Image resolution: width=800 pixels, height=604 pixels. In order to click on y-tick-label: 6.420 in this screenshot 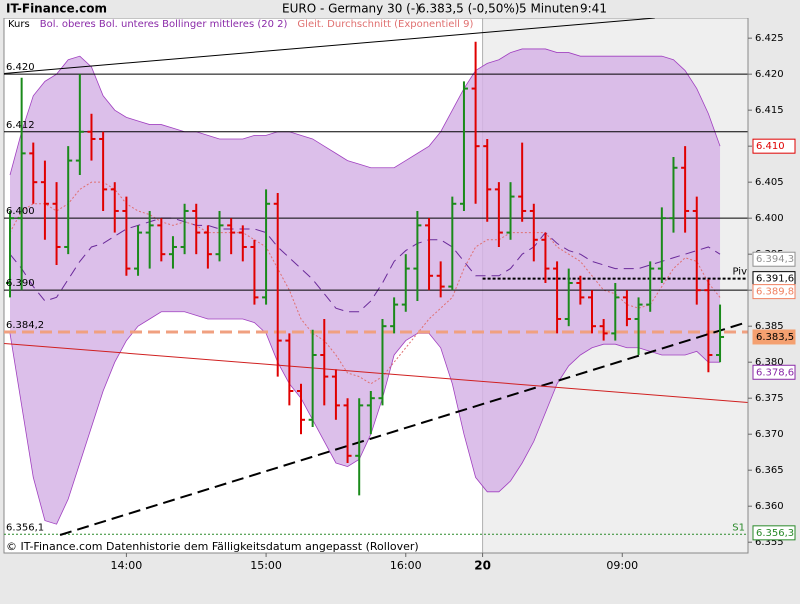, I will do `click(769, 74)`.